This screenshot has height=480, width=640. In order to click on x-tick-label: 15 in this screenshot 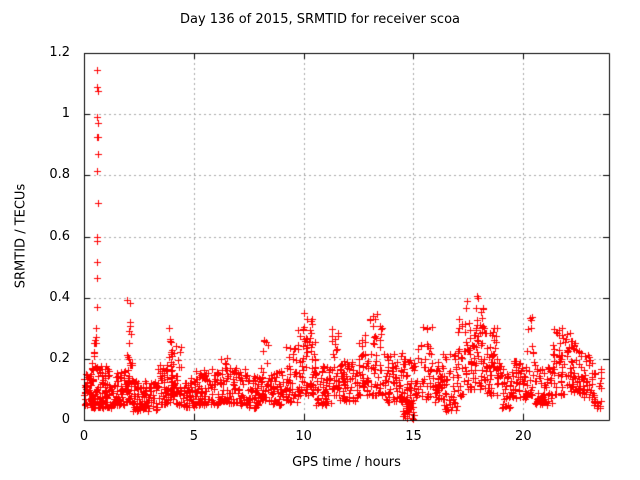, I will do `click(413, 436)`.